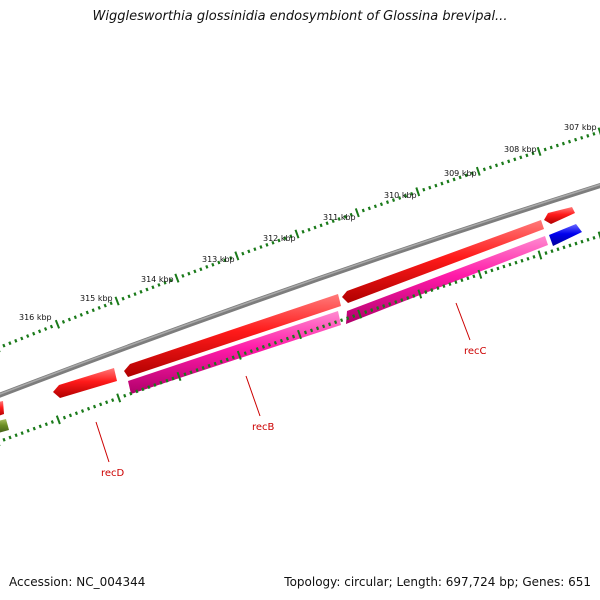 Image resolution: width=600 pixels, height=600 pixels. Describe the element at coordinates (234, 352) in the screenshot. I see `gene-arrow-reverse-recB` at that location.